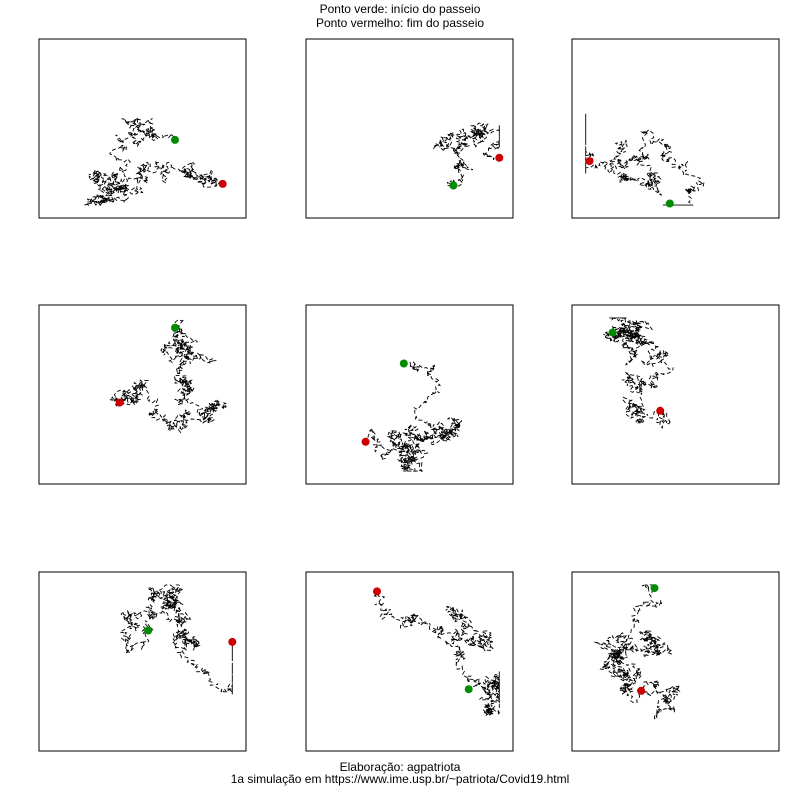 This screenshot has height=800, width=800. What do you see at coordinates (400, 9) in the screenshot?
I see `chart-title-line-1: Ponto verde: início do passeio` at bounding box center [400, 9].